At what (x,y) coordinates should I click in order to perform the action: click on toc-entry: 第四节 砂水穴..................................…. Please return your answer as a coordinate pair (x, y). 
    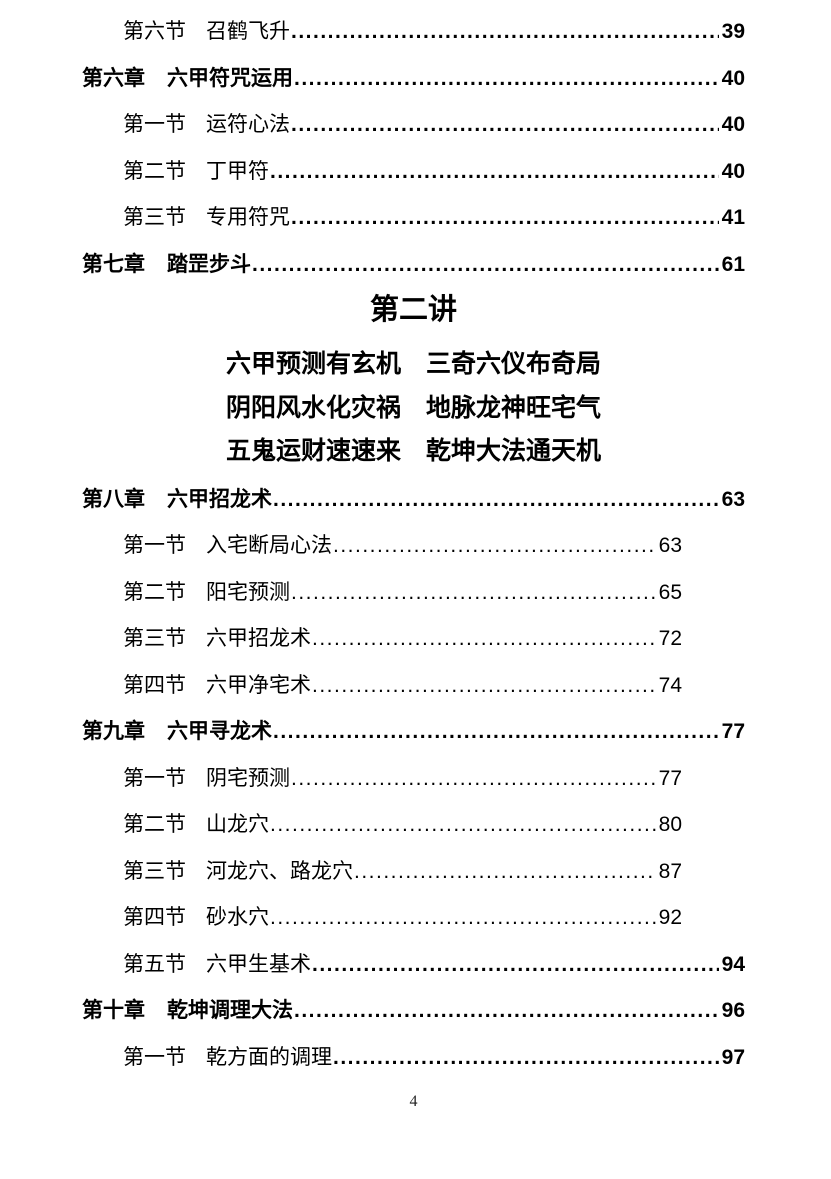
    Looking at the image, I should click on (382, 918).